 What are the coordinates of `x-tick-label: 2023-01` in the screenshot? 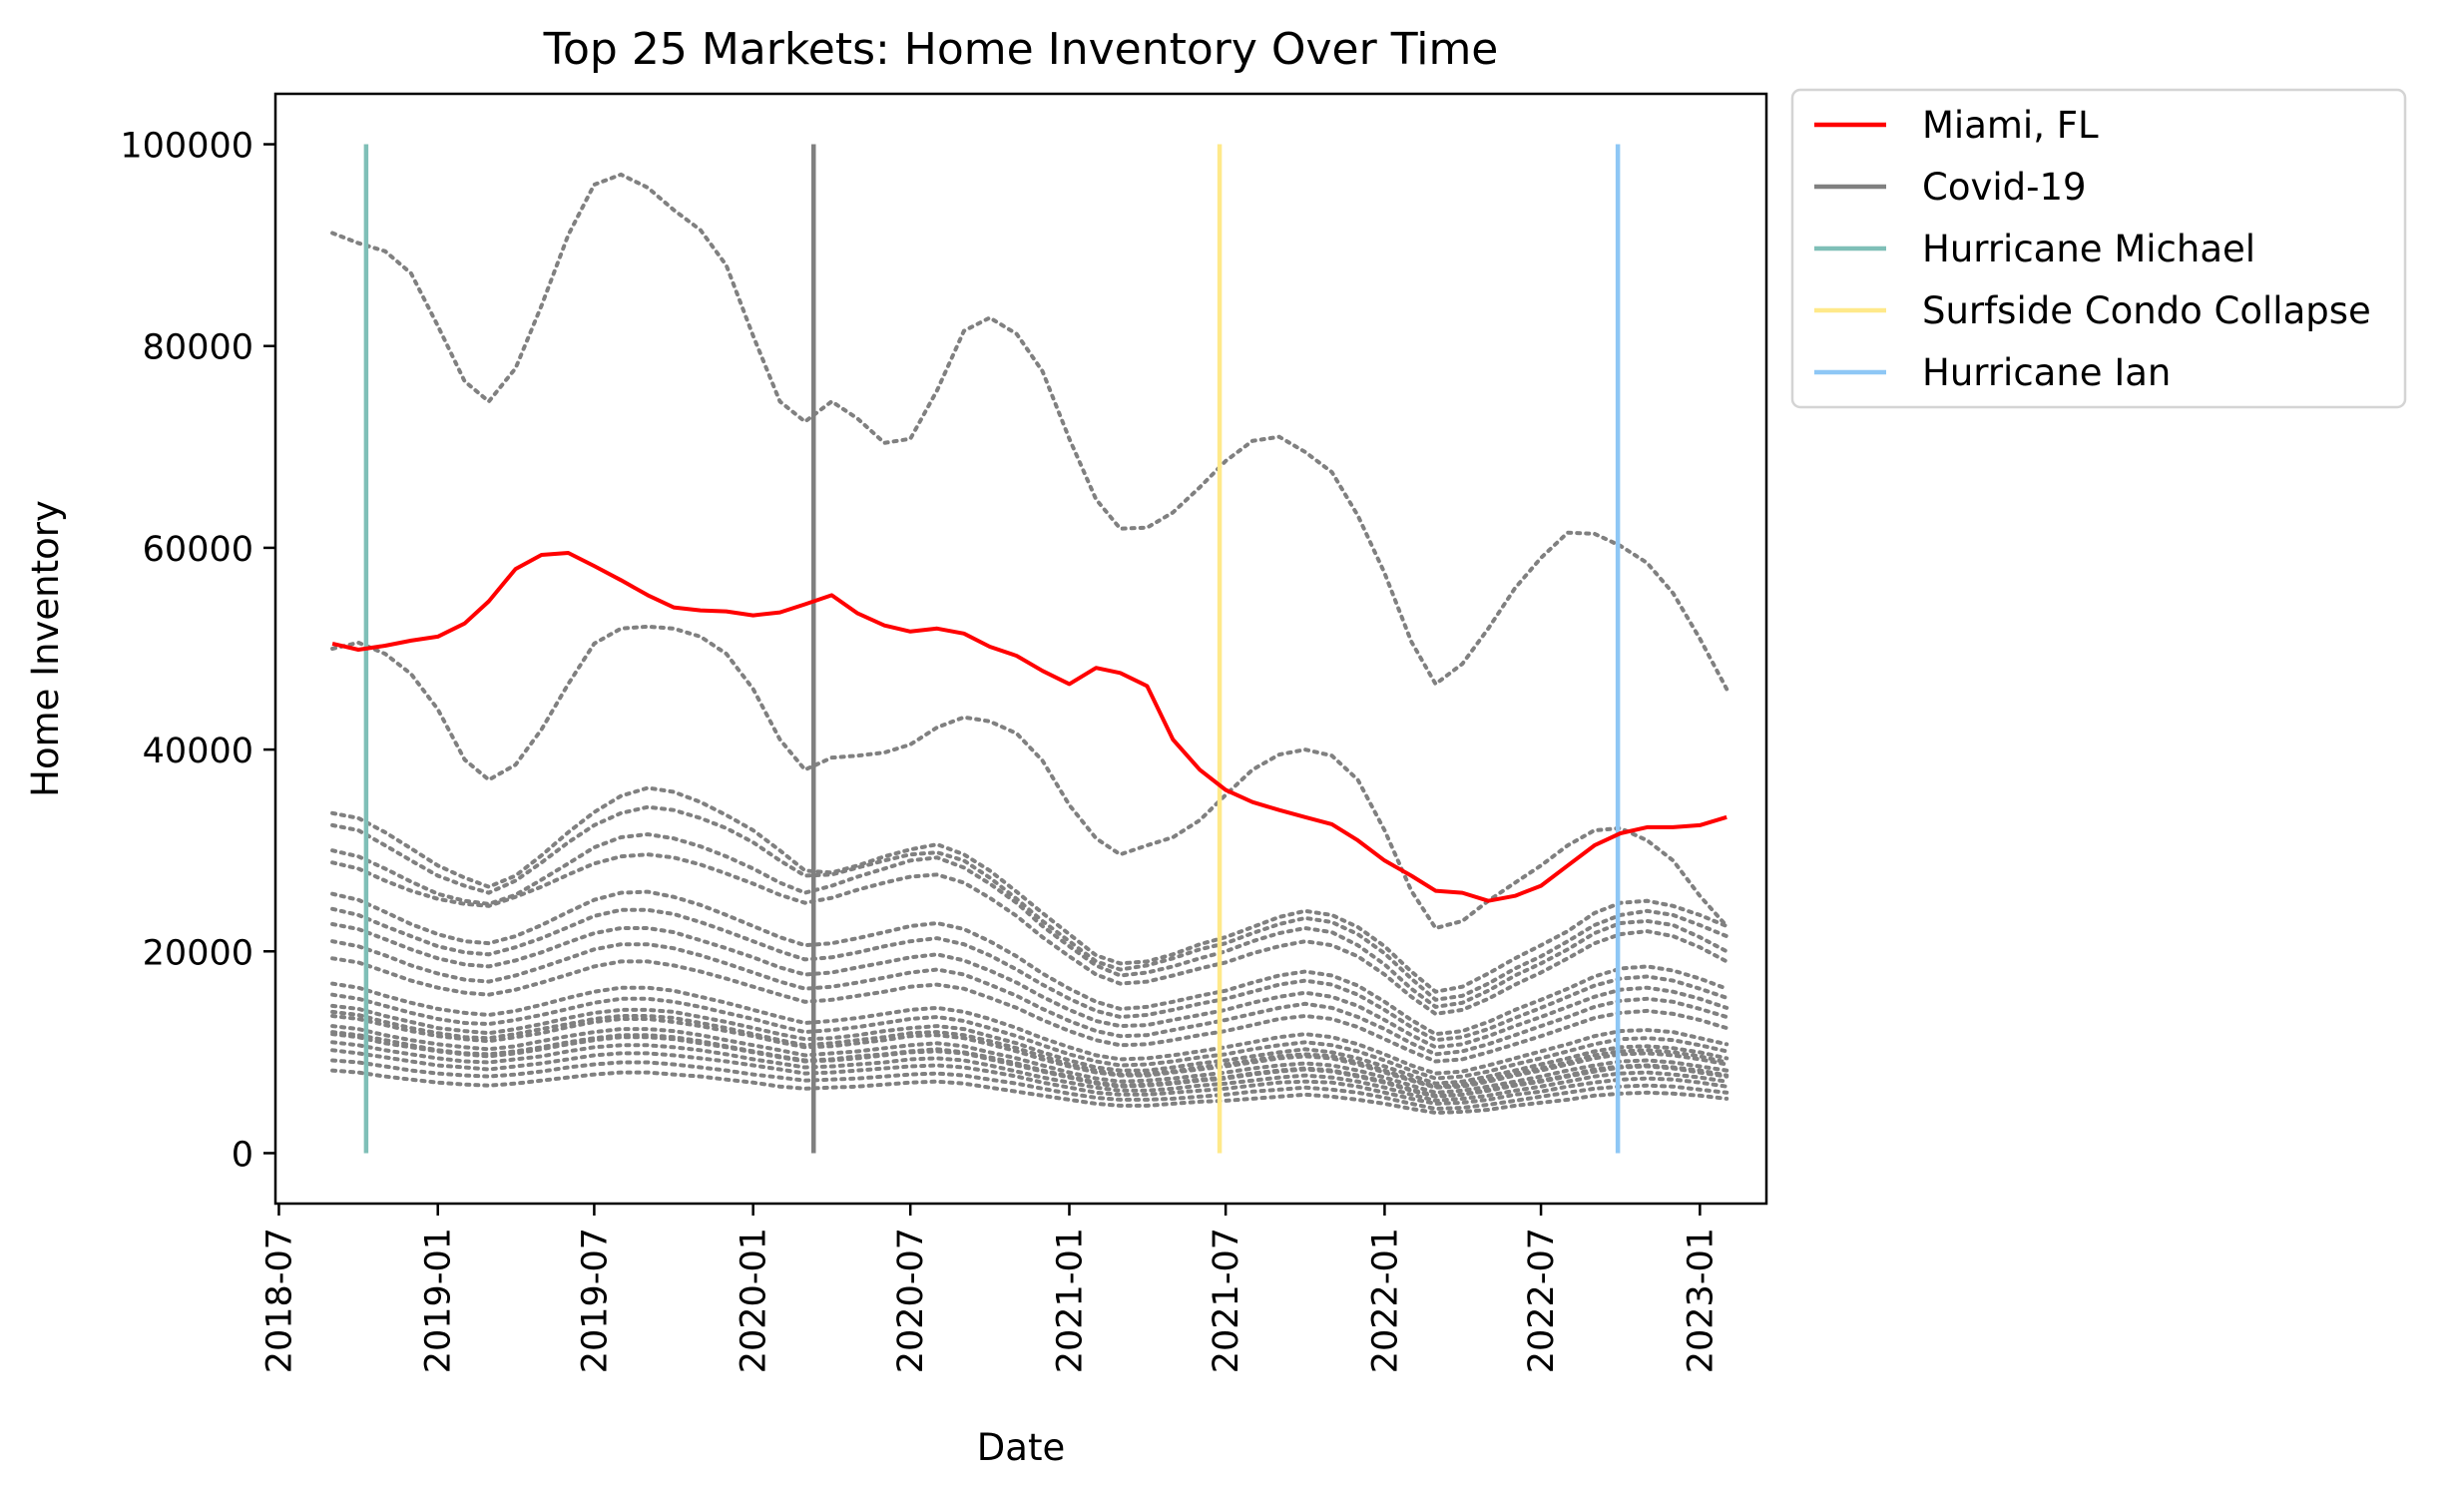 It's located at (1701, 1300).